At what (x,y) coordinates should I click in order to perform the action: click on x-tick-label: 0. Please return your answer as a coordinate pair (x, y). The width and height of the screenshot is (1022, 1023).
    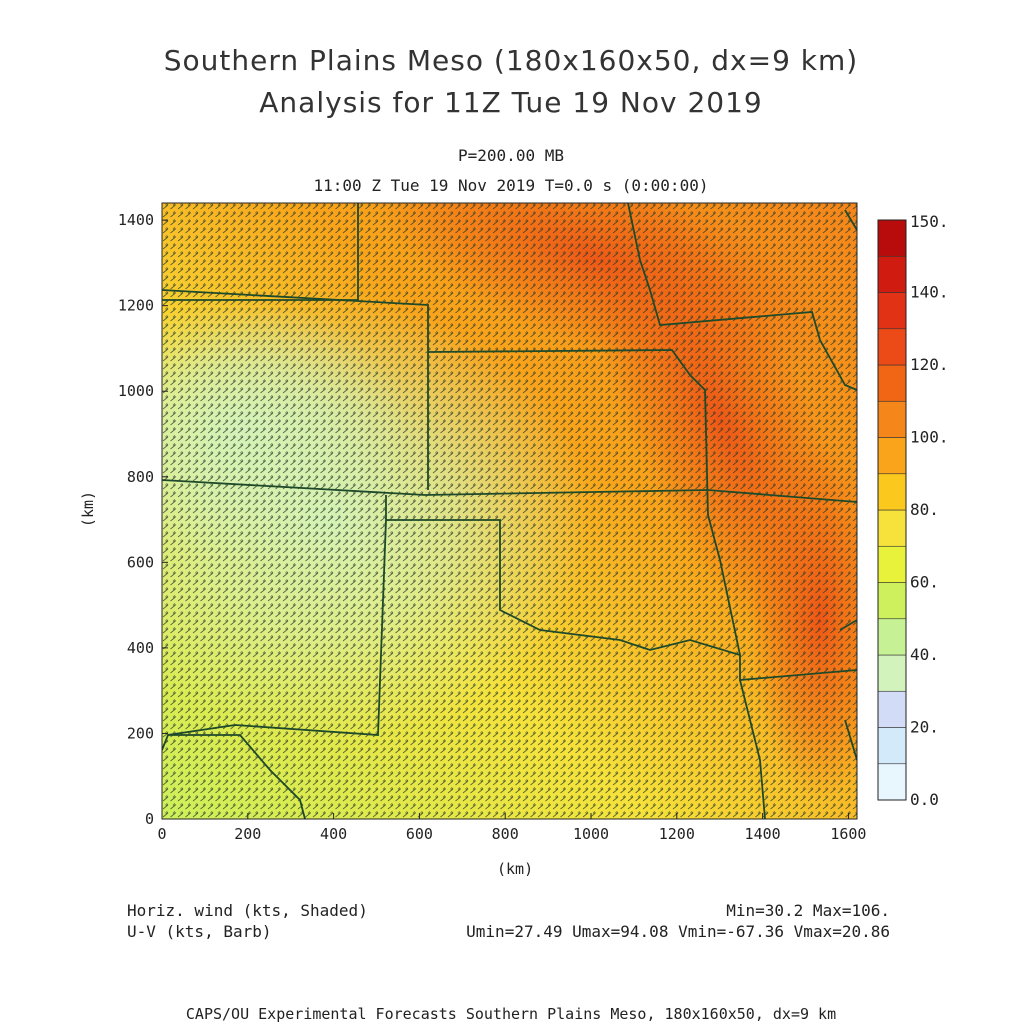
    Looking at the image, I should click on (161, 834).